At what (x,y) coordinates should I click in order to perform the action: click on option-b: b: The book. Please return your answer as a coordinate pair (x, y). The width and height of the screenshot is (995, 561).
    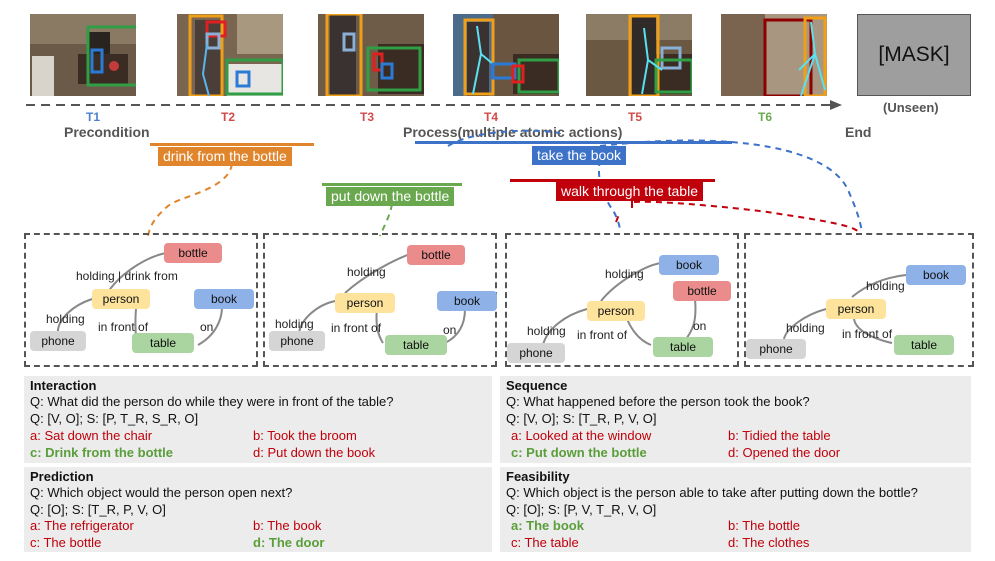
    Looking at the image, I should click on (287, 525).